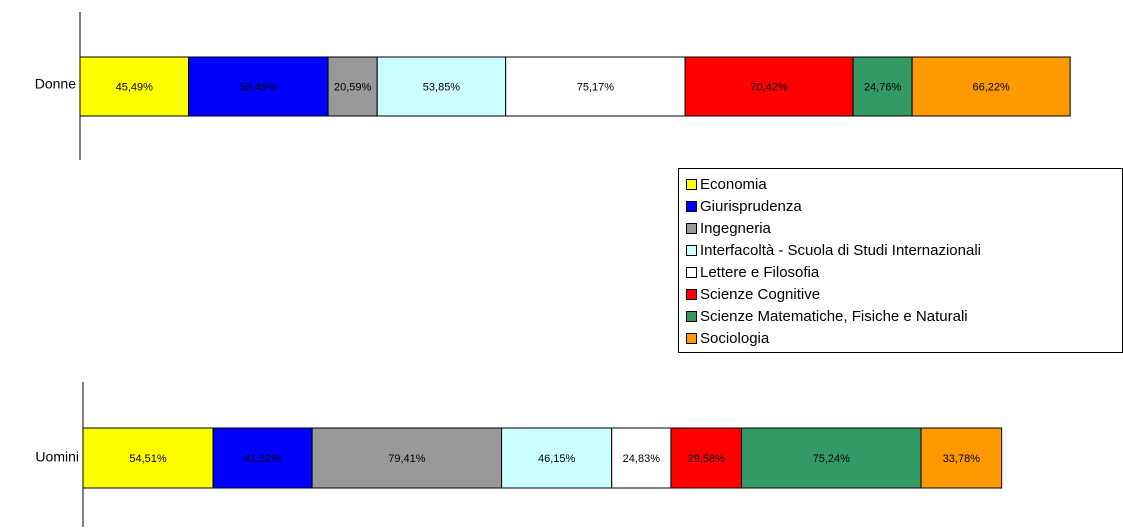 This screenshot has width=1123, height=529. I want to click on value-label: 20,59%, so click(353, 87).